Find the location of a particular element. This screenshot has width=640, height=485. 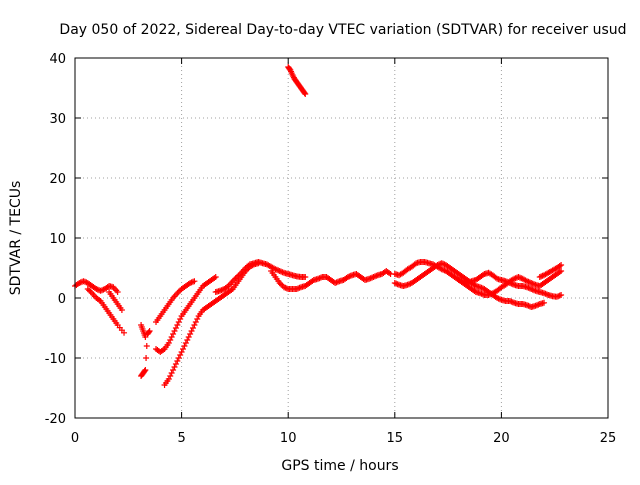

series-trace-early-b is located at coordinates (106, 311).